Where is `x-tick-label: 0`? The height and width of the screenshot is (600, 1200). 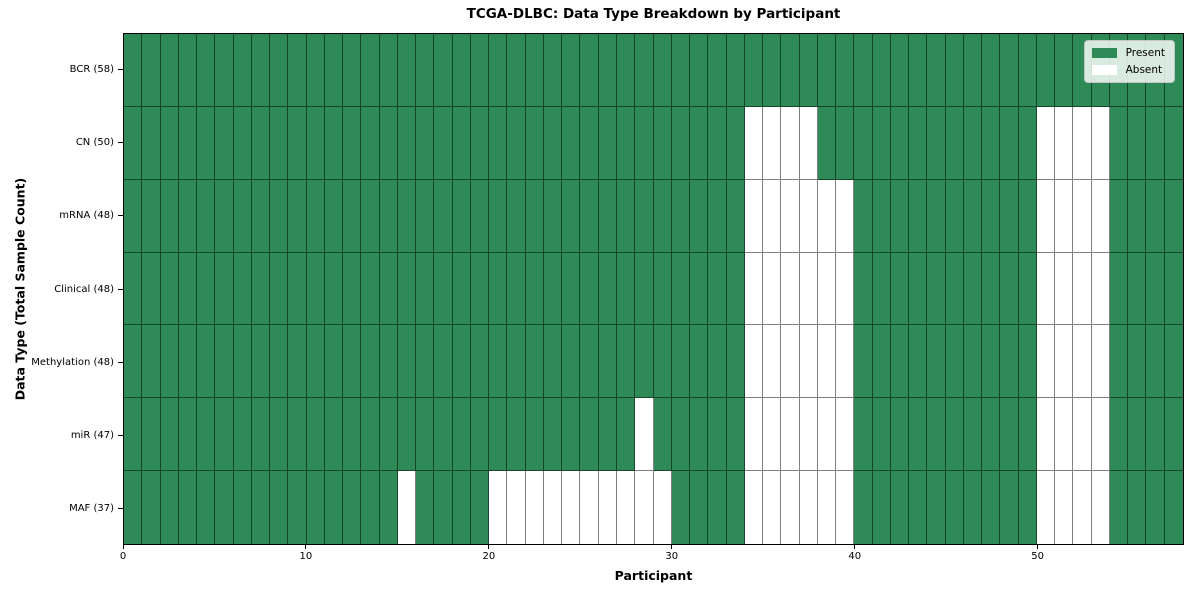 x-tick-label: 0 is located at coordinates (123, 556).